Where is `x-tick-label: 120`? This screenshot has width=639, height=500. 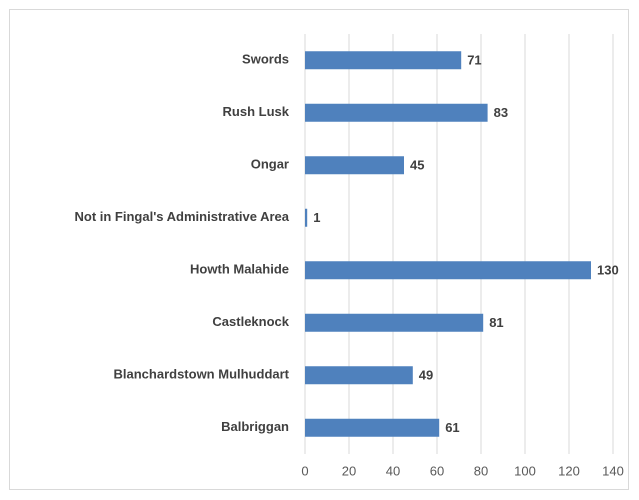 x-tick-label: 120 is located at coordinates (569, 470).